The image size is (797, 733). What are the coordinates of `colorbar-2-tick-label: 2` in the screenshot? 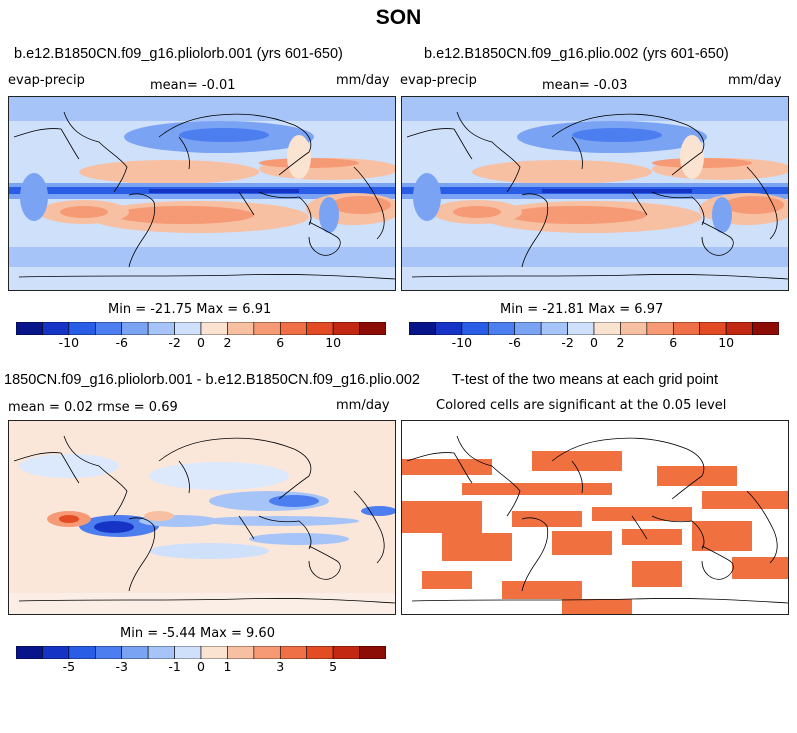 It's located at (620, 342).